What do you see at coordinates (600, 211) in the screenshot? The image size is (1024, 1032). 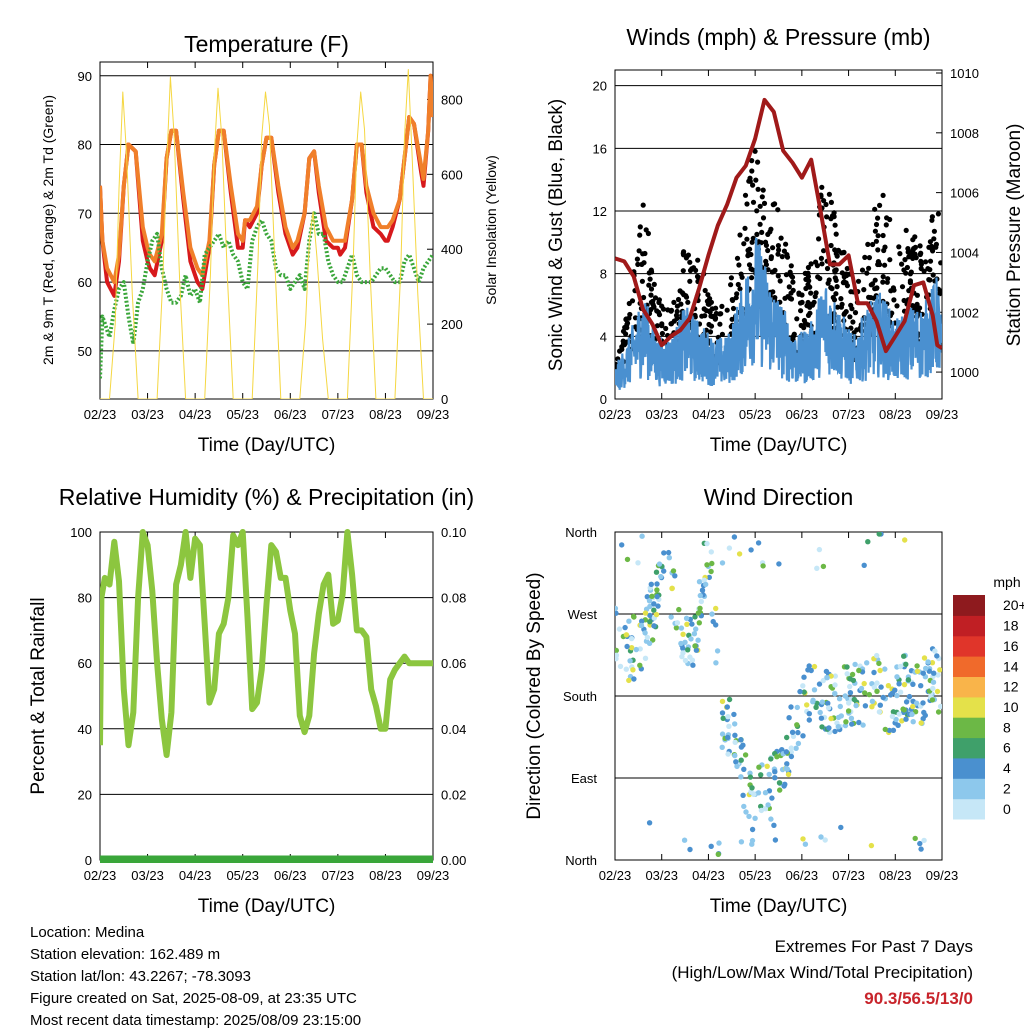 I see `y-tick-label: 12` at bounding box center [600, 211].